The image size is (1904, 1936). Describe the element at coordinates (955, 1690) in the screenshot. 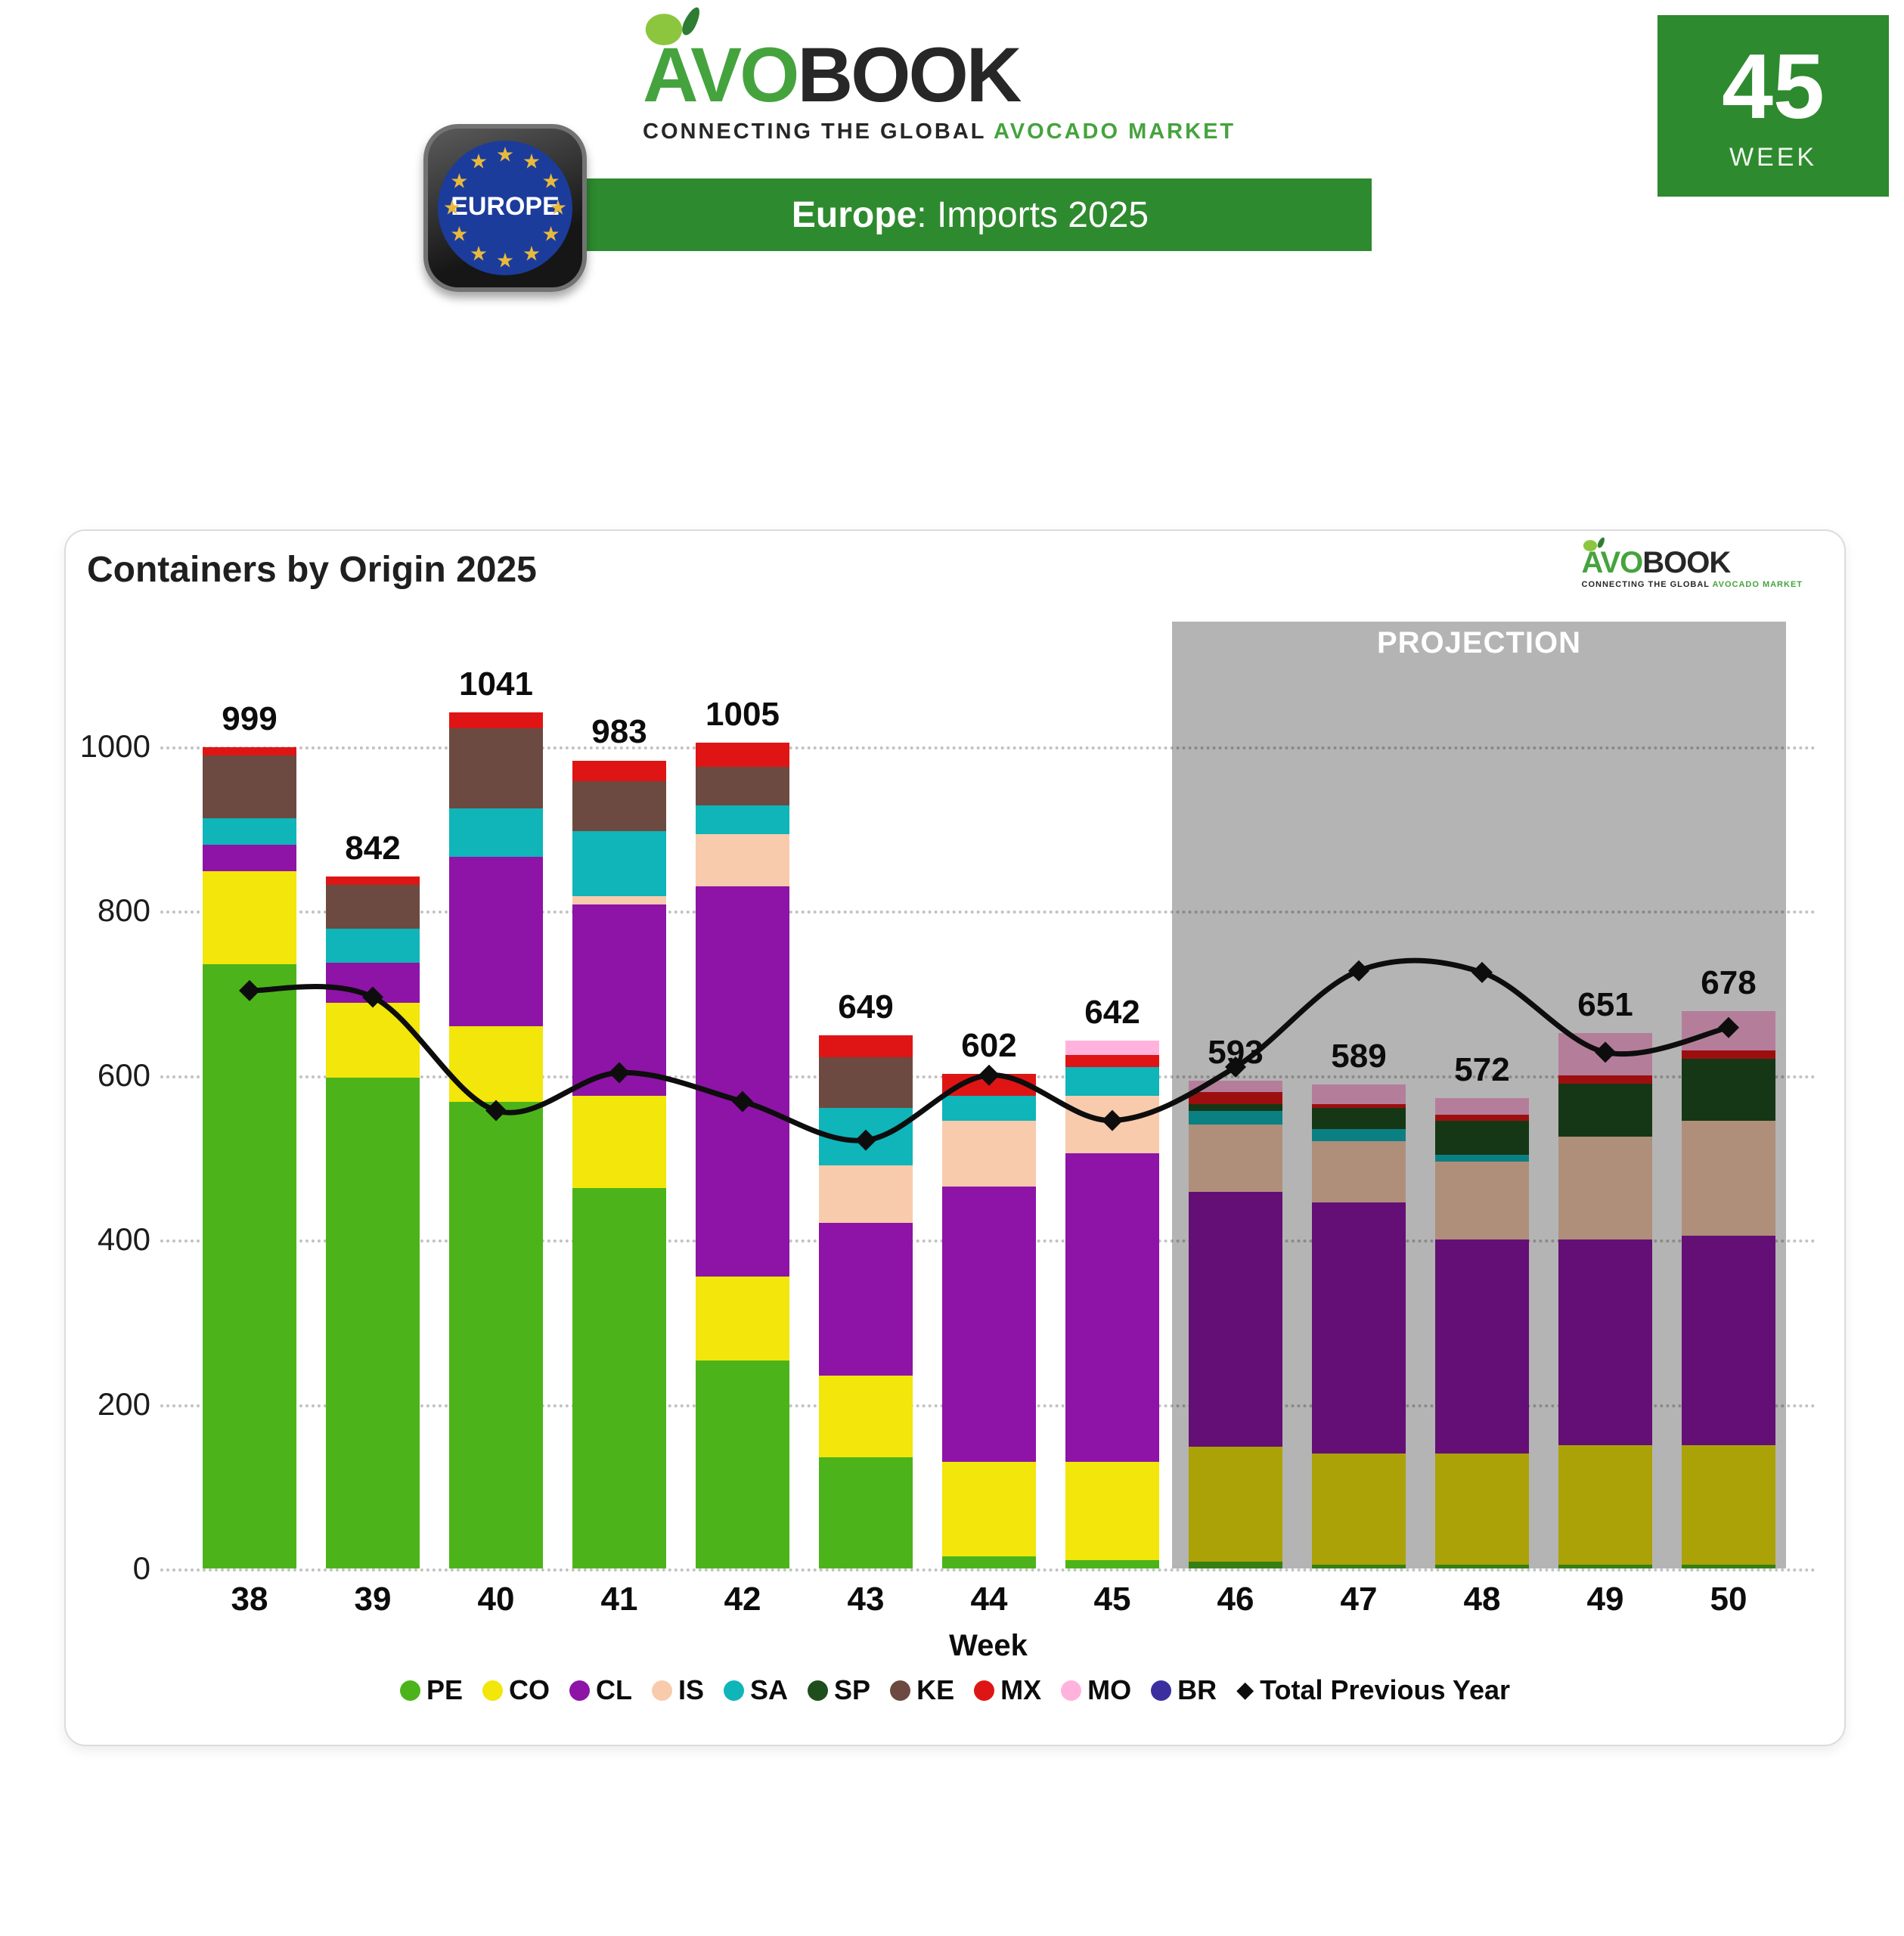

I see `chart-legend: PE CO CL IS SA SP KE MX MO BR ◆ Total Previous Year` at that location.